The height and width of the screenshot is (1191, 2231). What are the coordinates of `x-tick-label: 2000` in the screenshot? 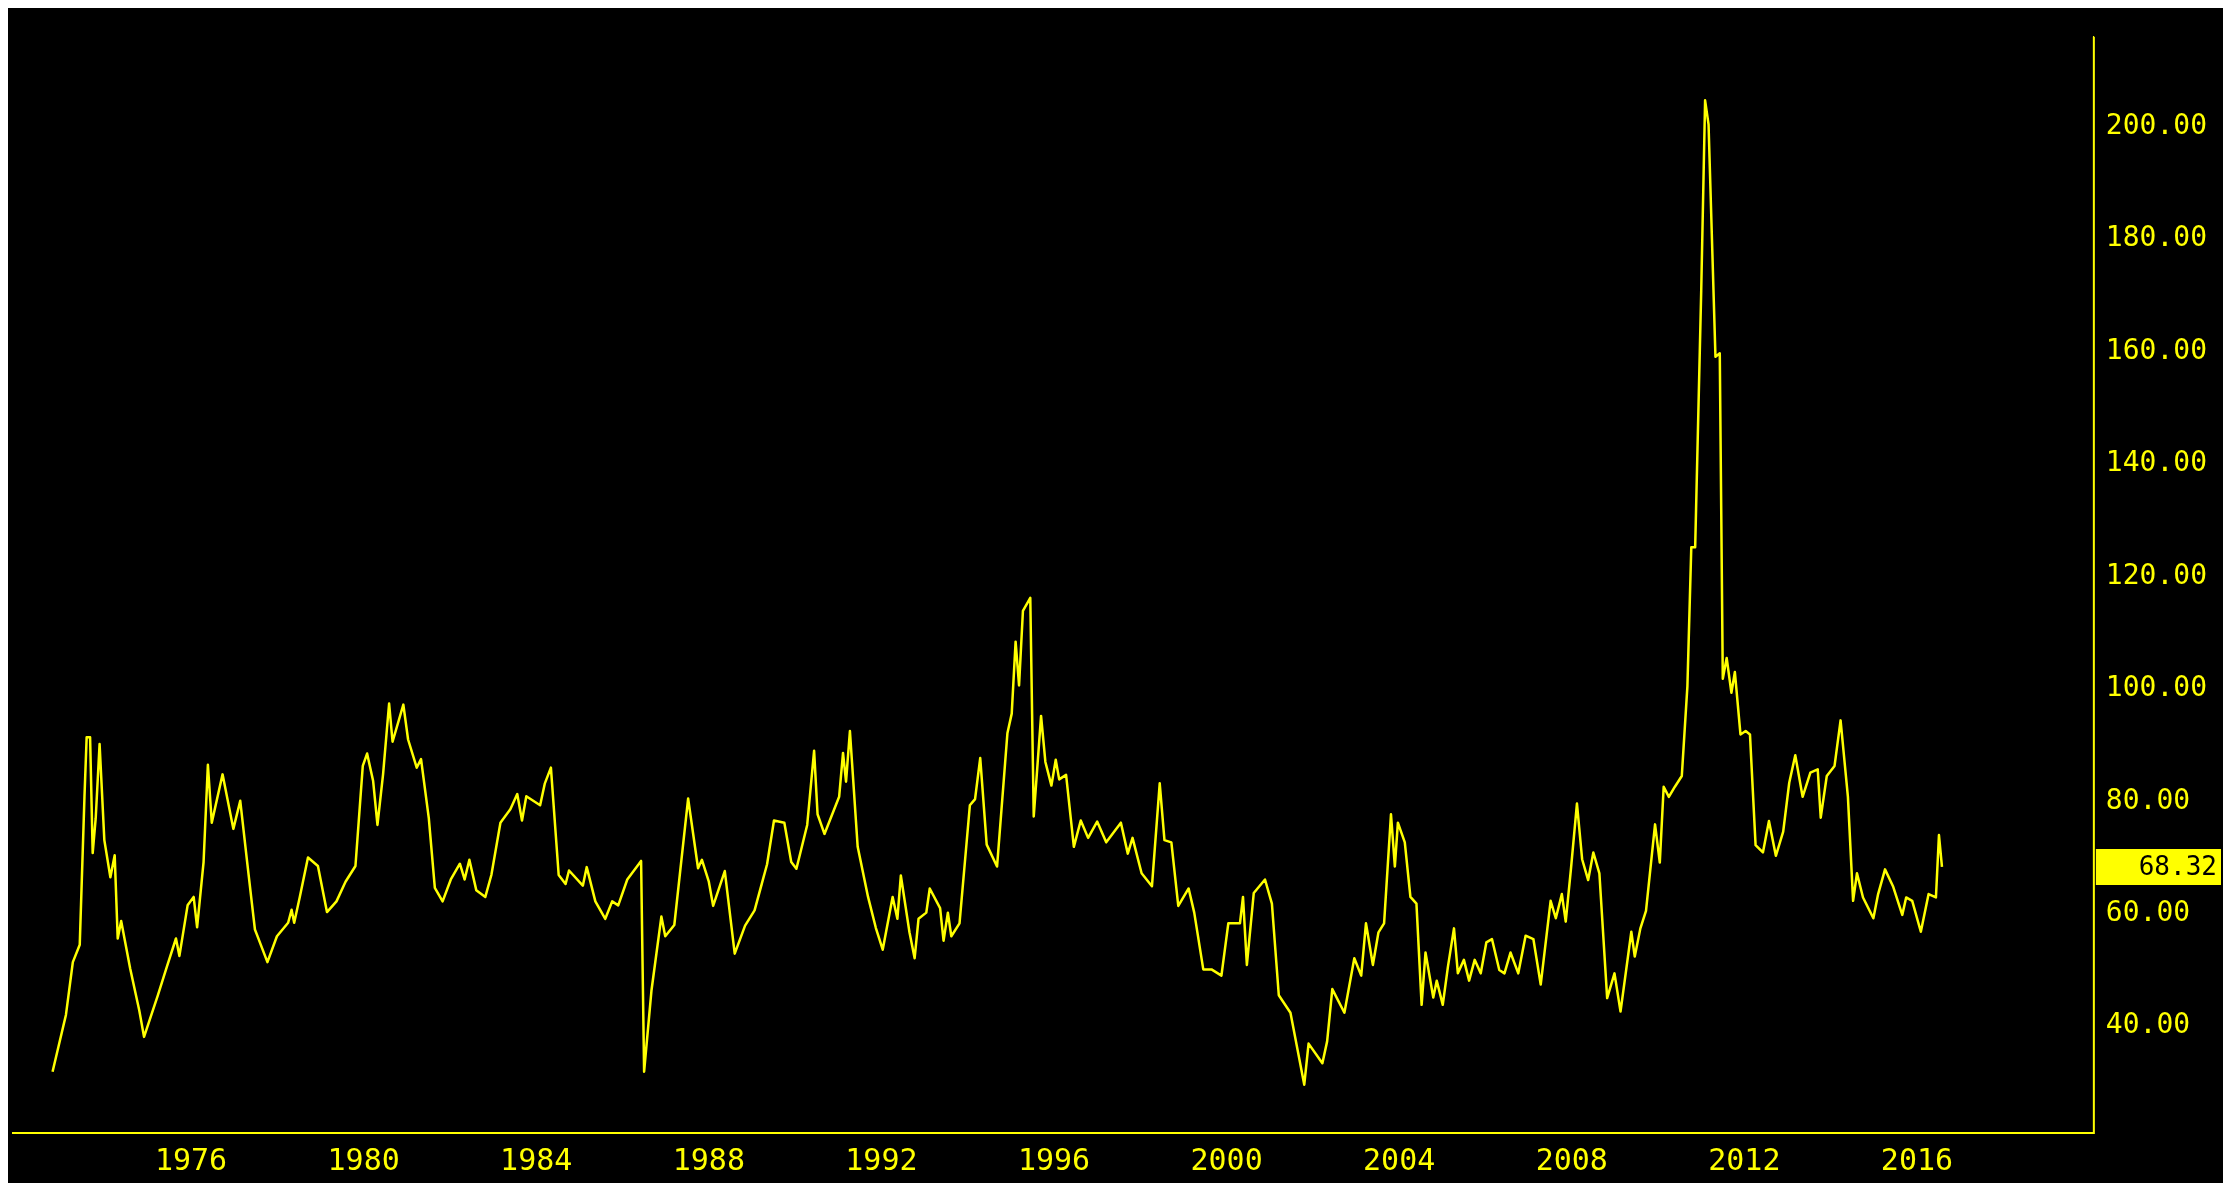 It's located at (1226, 1159).